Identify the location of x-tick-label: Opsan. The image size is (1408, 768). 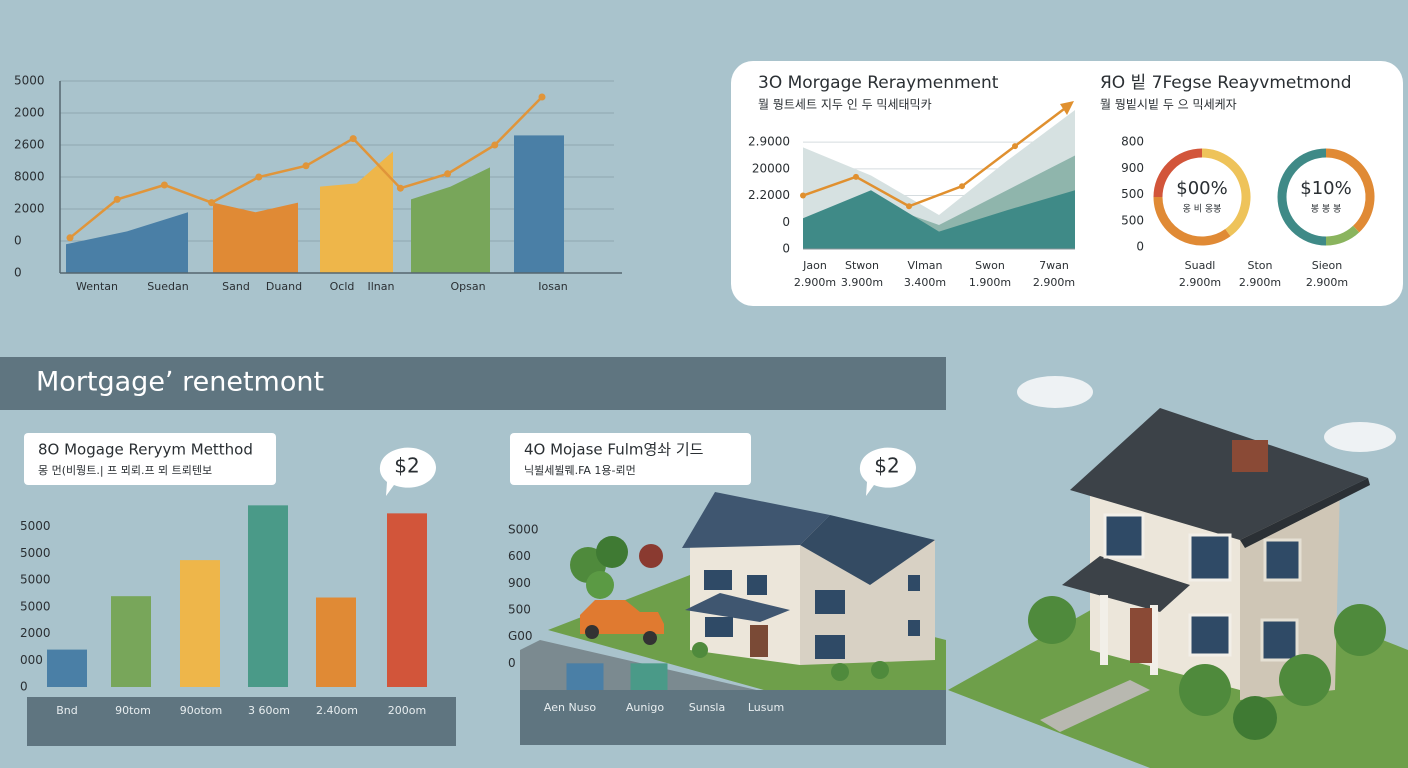
(467, 286).